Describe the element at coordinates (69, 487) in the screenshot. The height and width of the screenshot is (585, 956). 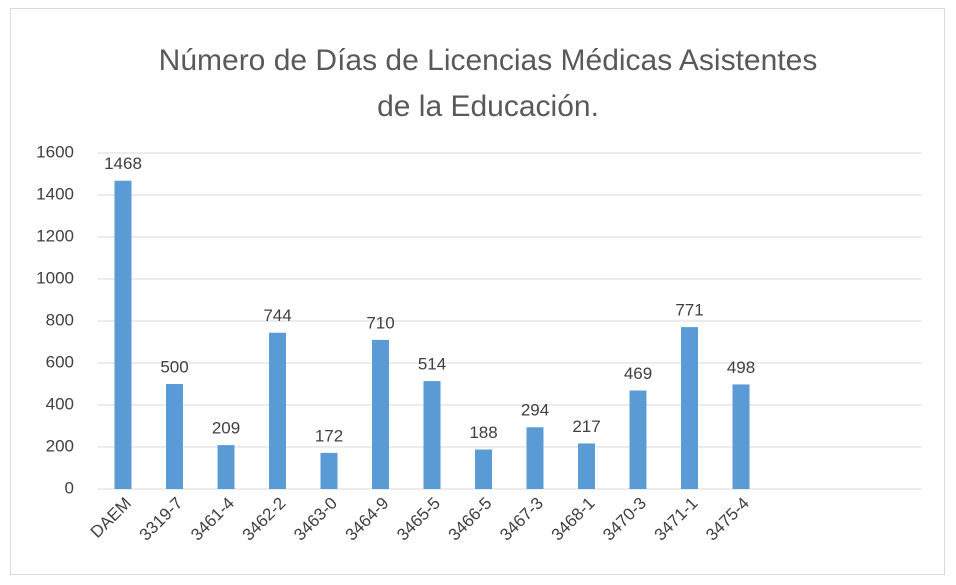
I see `y-tick-label: 0` at that location.